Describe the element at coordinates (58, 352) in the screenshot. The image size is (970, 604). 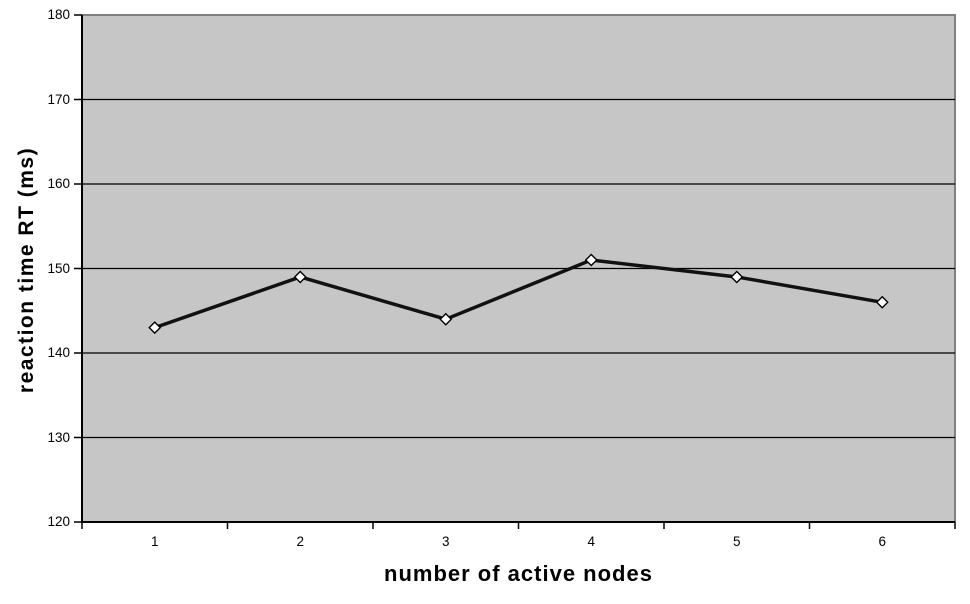
I see `y-tick-label: 140` at that location.